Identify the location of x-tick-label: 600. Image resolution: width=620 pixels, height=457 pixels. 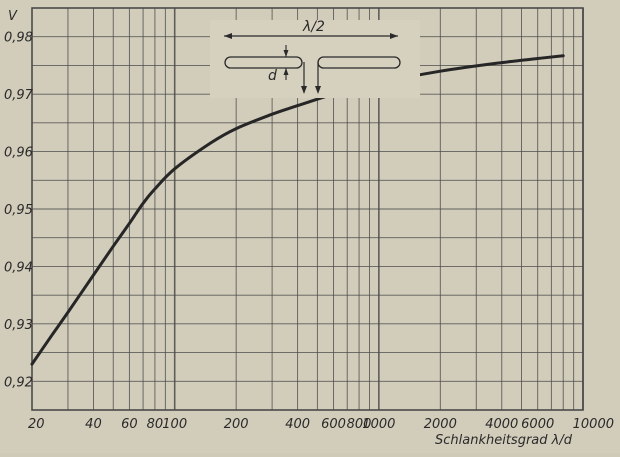
(333, 424).